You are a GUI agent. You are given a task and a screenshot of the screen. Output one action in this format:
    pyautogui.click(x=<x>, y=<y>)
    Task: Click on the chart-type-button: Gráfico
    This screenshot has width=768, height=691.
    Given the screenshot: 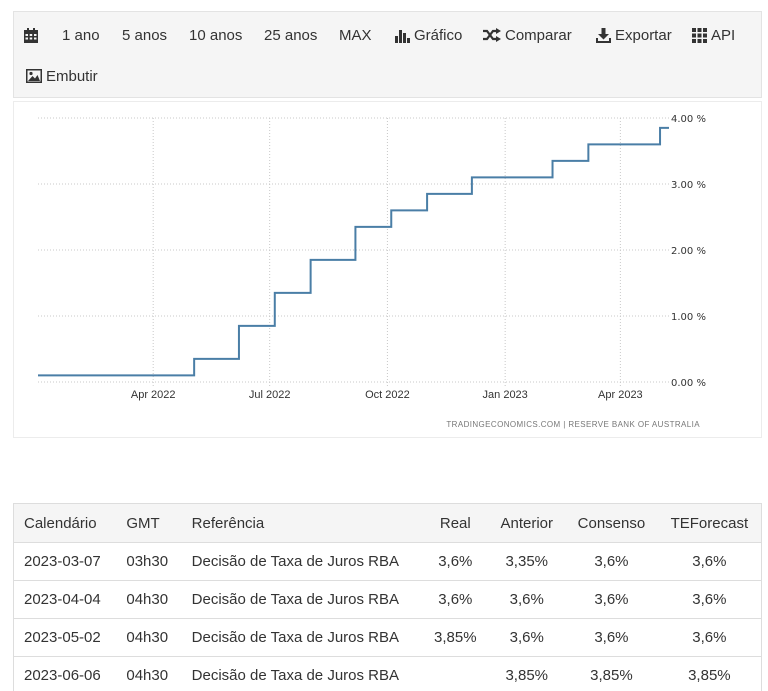 What is the action you would take?
    pyautogui.click(x=428, y=35)
    